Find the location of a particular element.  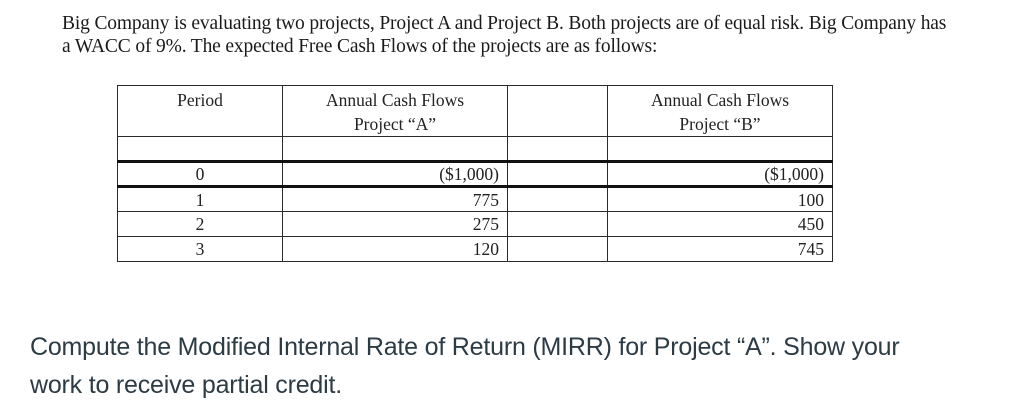

table-row: 2 275 450 is located at coordinates (475, 224).